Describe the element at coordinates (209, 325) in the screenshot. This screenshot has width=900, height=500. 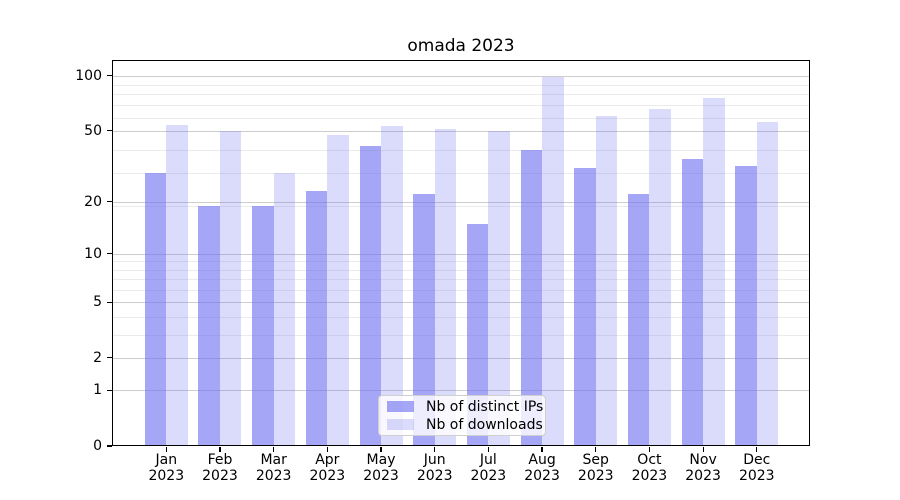
I see `bar-distinct-ips-feb` at that location.